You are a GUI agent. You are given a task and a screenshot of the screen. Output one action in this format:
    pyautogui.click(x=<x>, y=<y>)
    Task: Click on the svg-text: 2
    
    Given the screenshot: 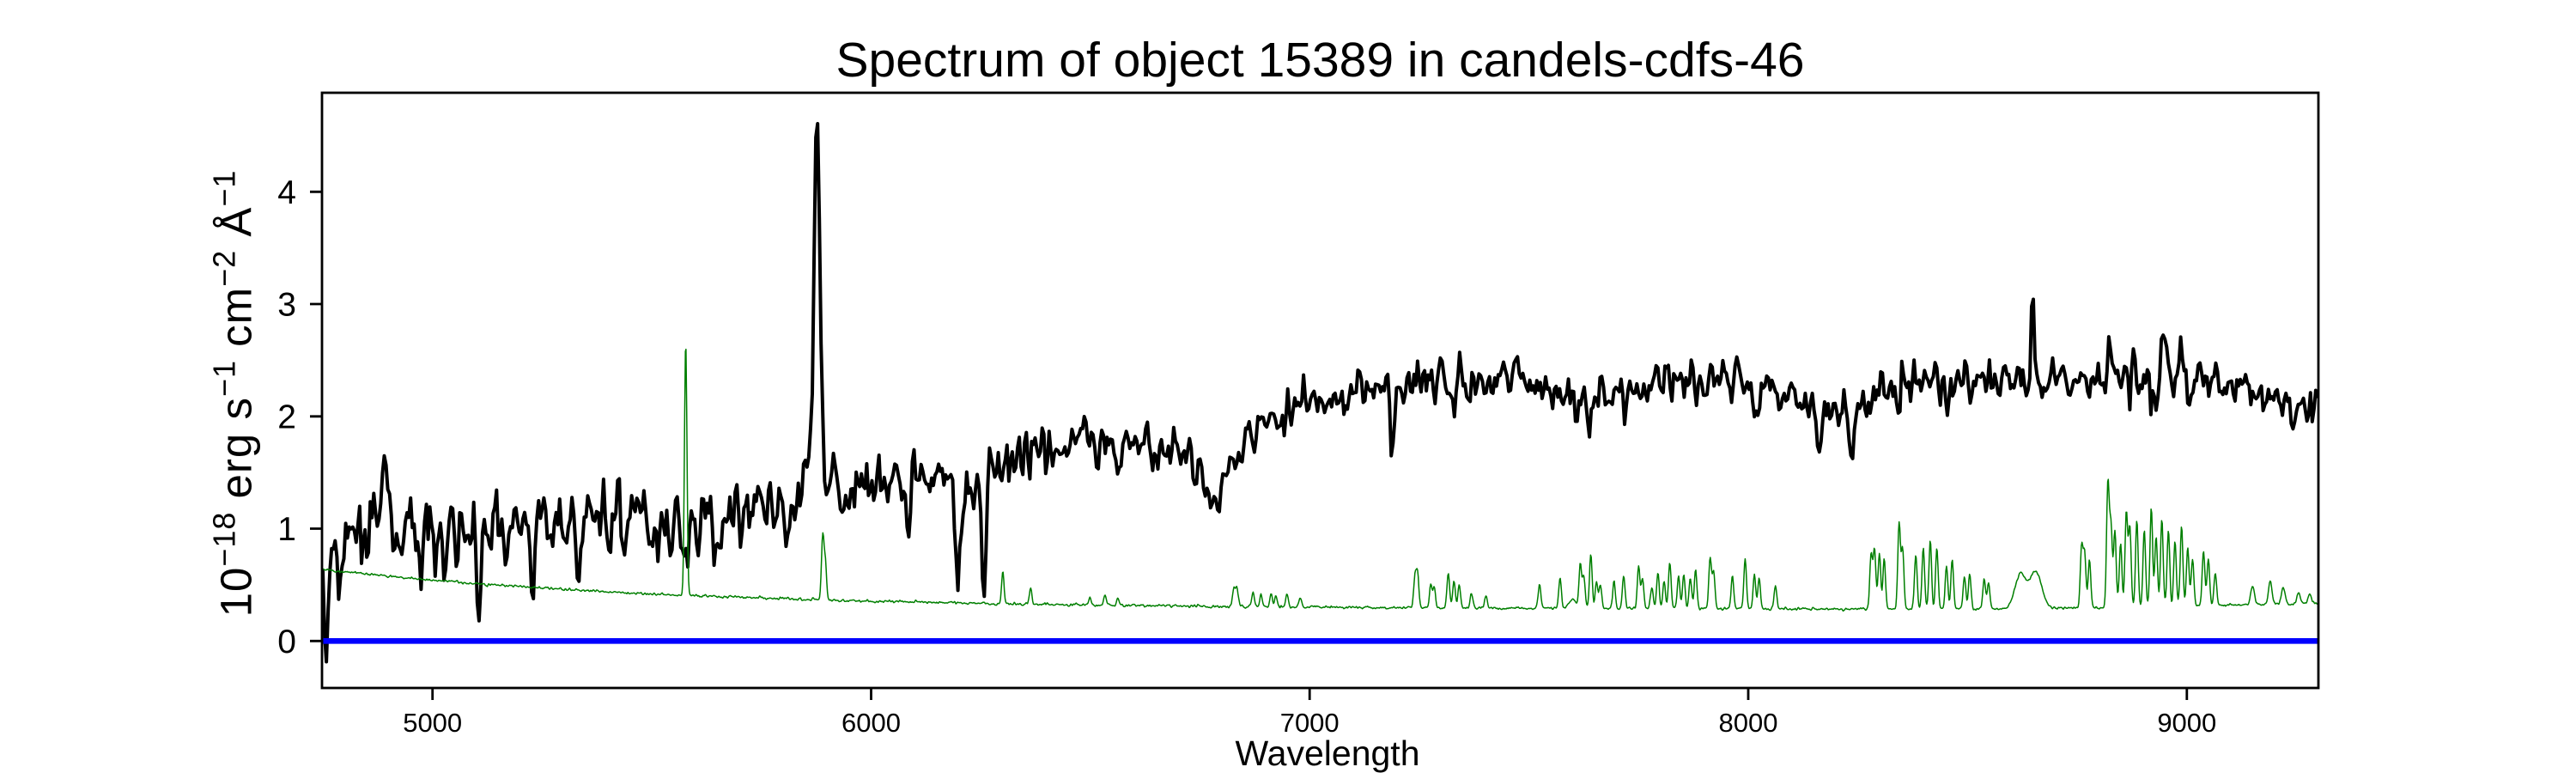 What is the action you would take?
    pyautogui.click(x=286, y=417)
    